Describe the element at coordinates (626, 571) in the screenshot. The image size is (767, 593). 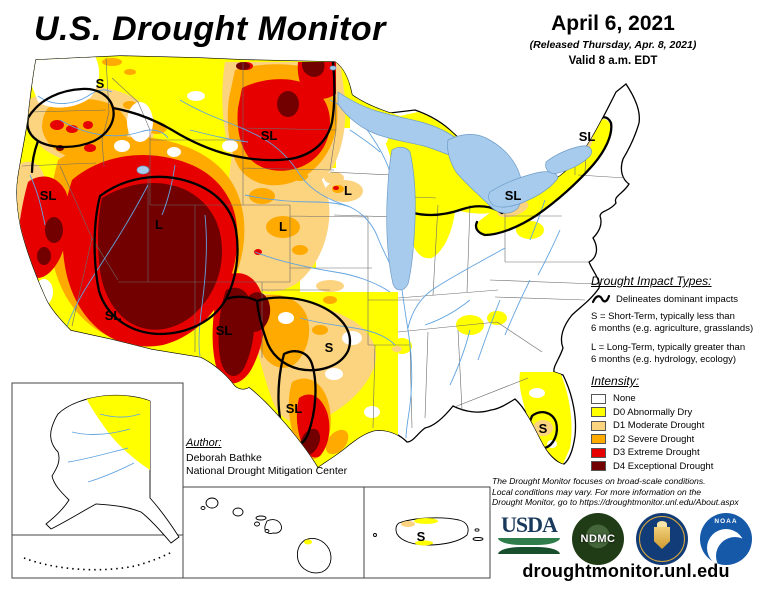
I see `site-url: droughtmonitor.unl.edu` at that location.